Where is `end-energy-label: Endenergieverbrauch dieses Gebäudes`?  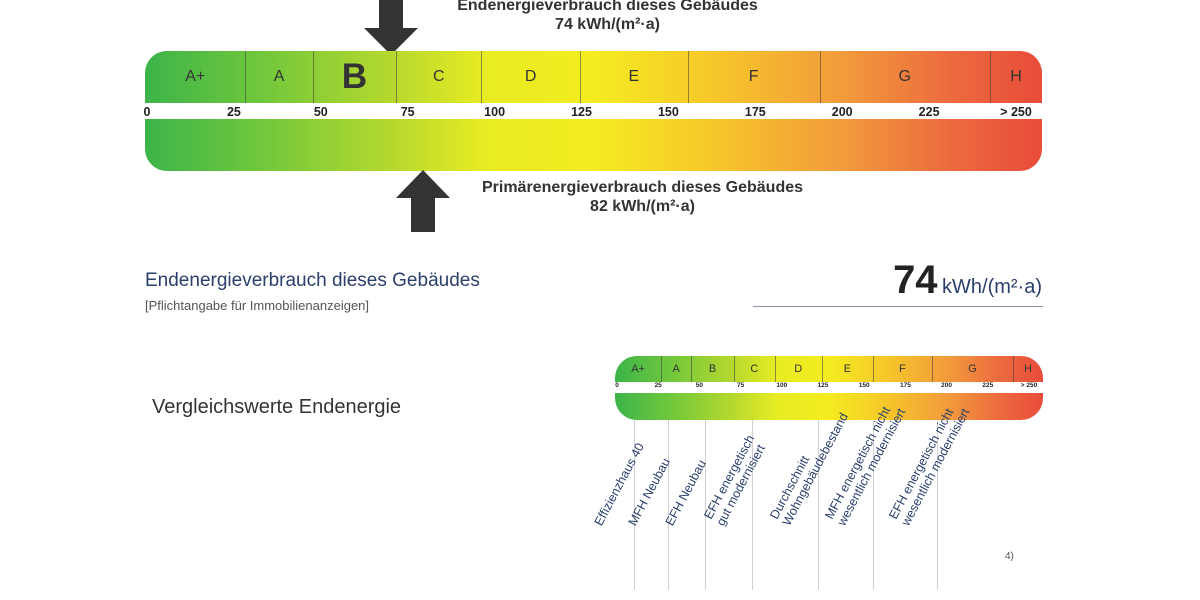 end-energy-label: Endenergieverbrauch dieses Gebäudes is located at coordinates (607, 7).